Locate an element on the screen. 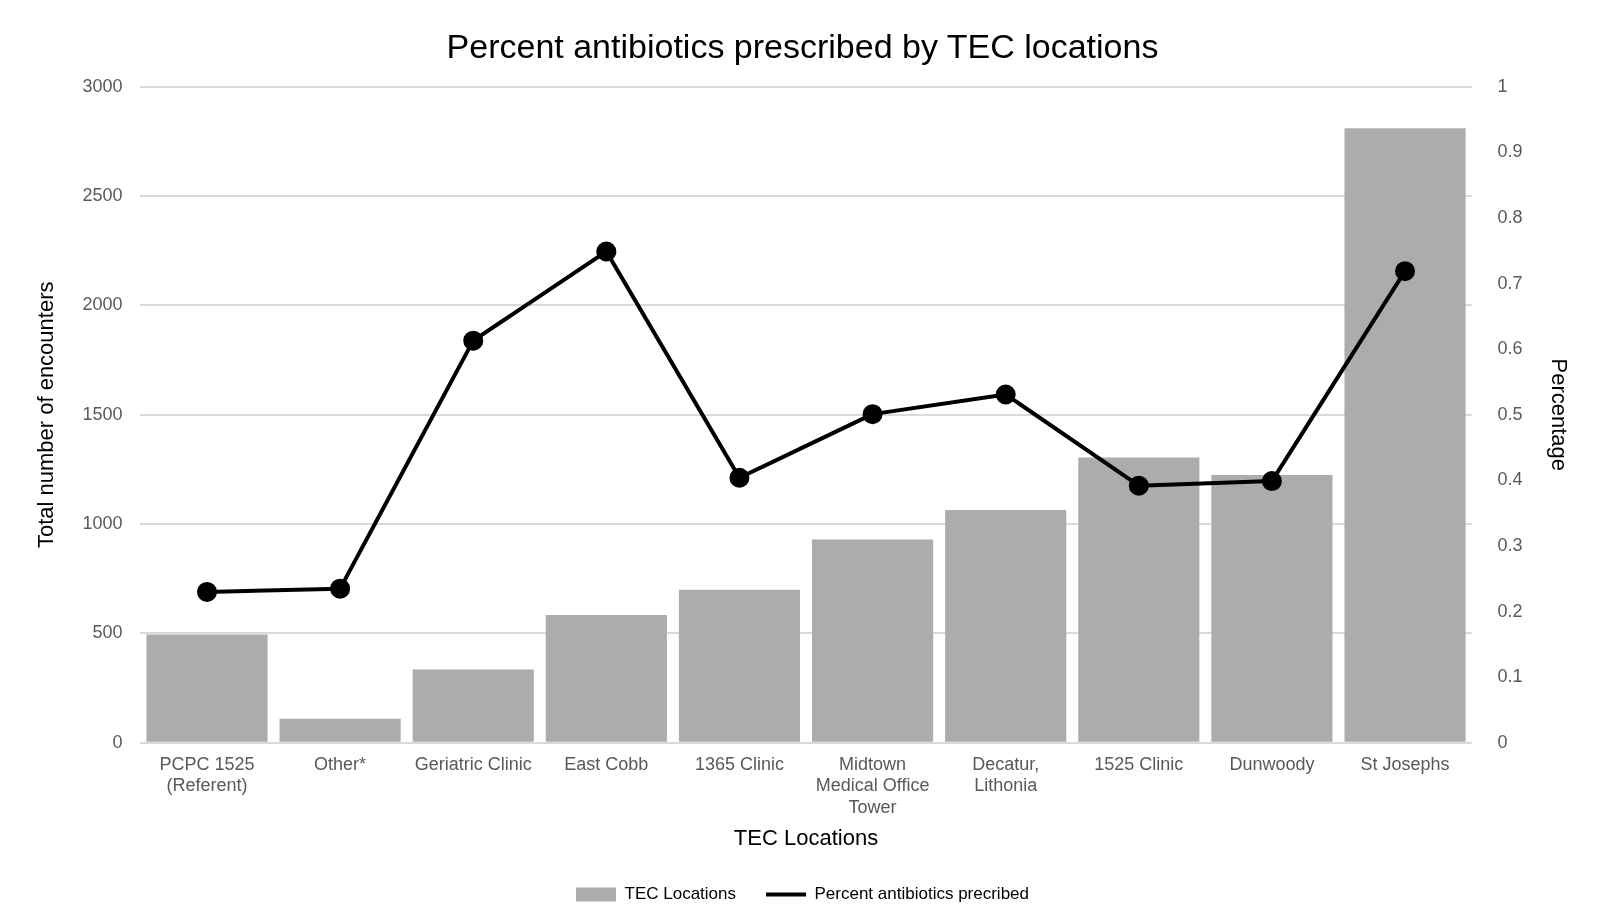  y2-tick-label: 0.6 is located at coordinates (1510, 348).